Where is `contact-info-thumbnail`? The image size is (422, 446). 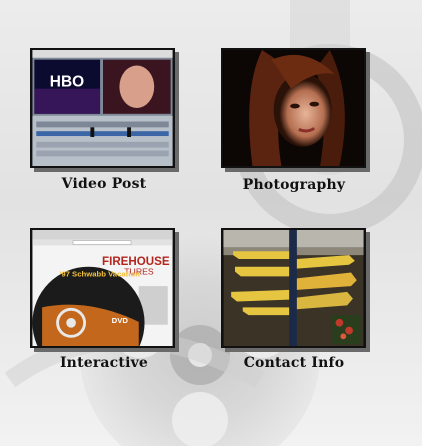 contact-info-thumbnail is located at coordinates (293, 288).